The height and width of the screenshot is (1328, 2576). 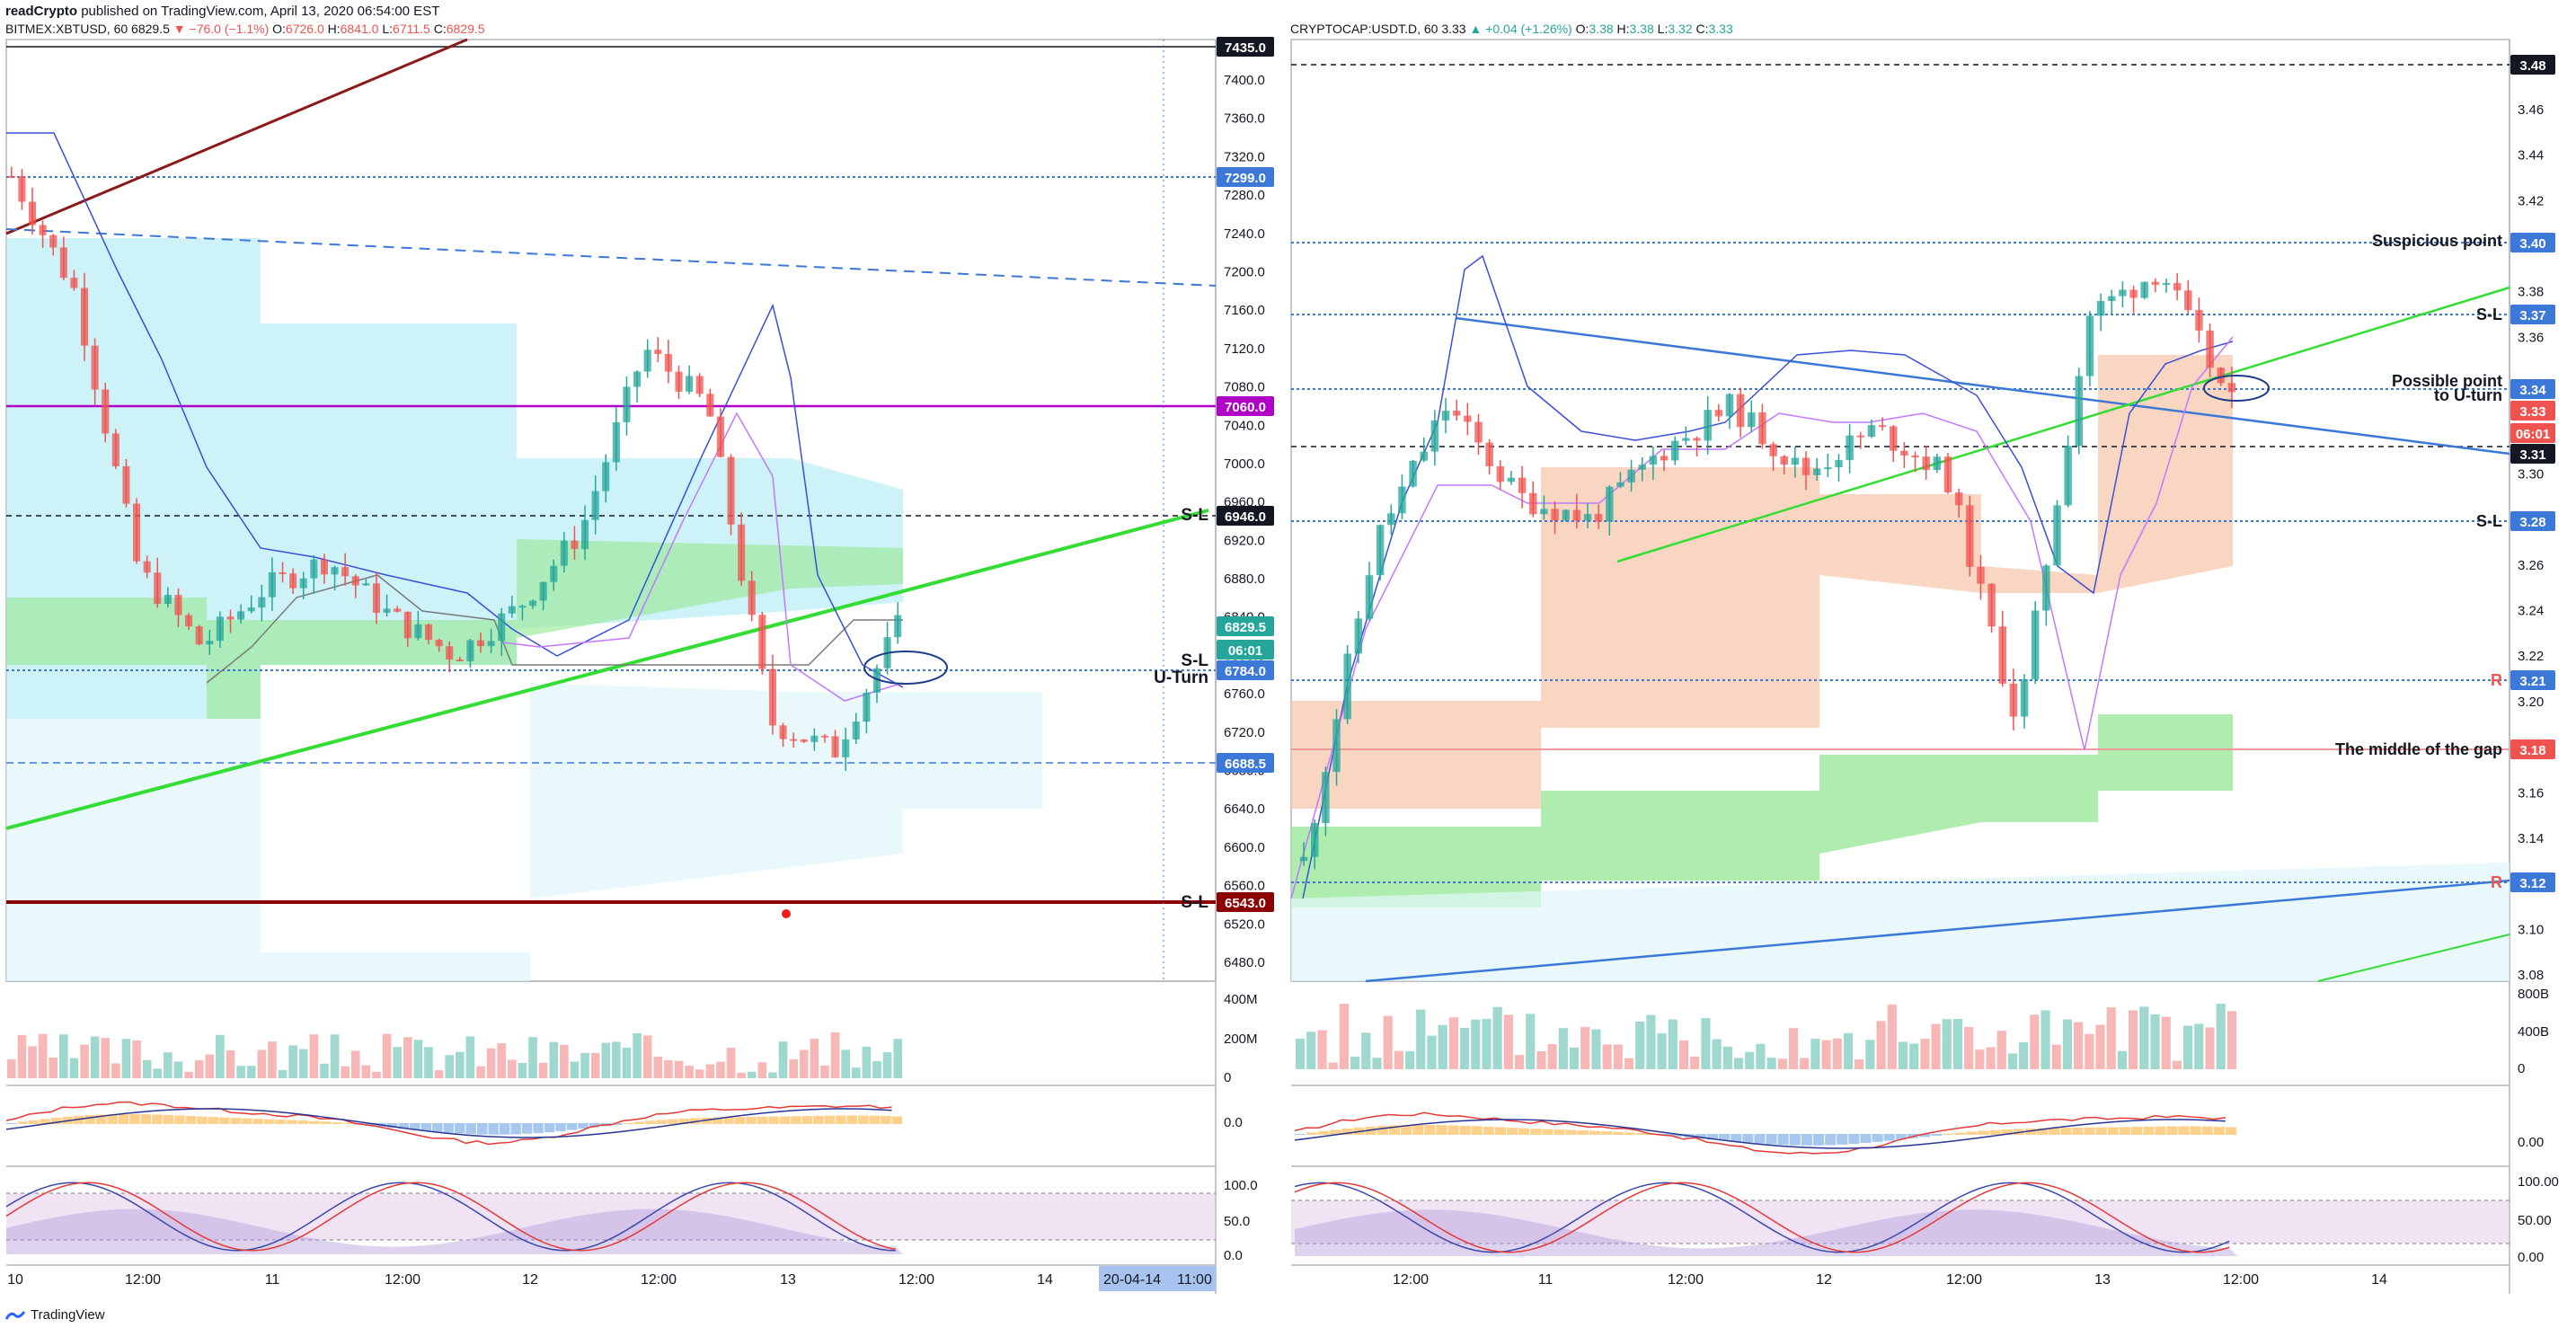 What do you see at coordinates (68, 1315) in the screenshot?
I see `footer-brand: TradingView` at bounding box center [68, 1315].